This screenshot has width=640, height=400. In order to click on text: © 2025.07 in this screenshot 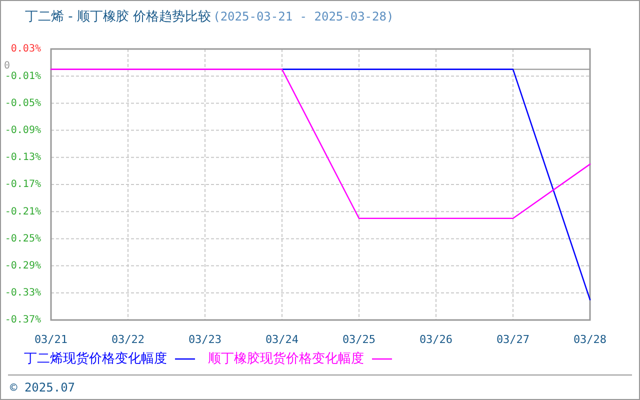, I will do `click(43, 387)`.